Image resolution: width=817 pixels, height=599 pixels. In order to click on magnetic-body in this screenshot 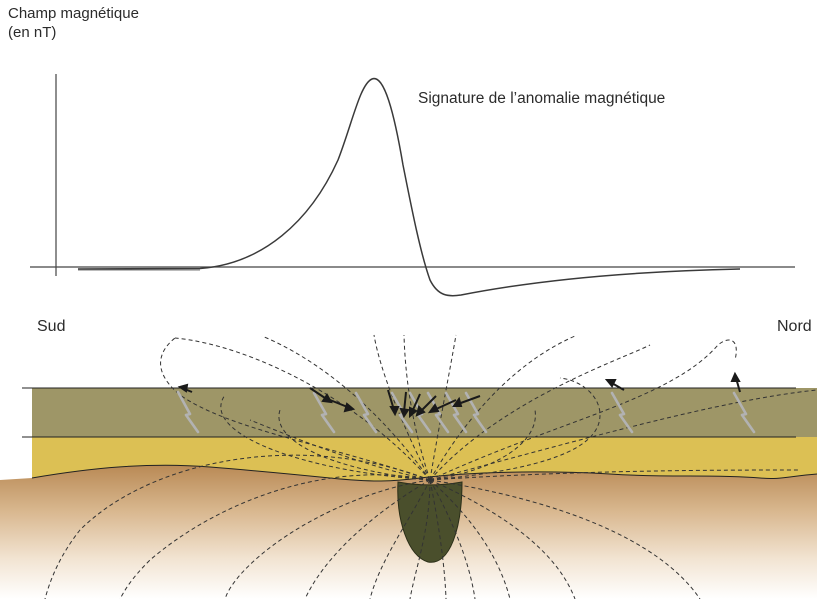, I will do `click(430, 522)`.